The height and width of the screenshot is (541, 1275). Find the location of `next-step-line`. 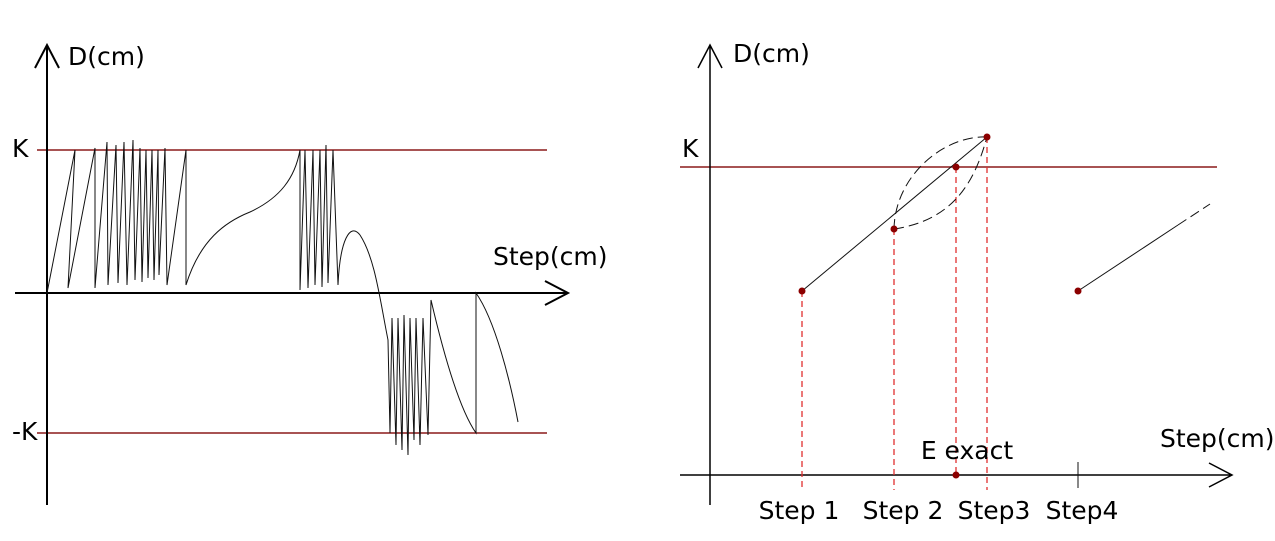

next-step-line is located at coordinates (1128, 258).